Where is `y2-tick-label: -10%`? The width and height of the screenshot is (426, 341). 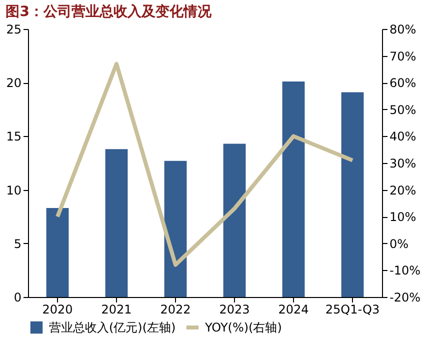 y2-tick-label: -10% is located at coordinates (405, 271).